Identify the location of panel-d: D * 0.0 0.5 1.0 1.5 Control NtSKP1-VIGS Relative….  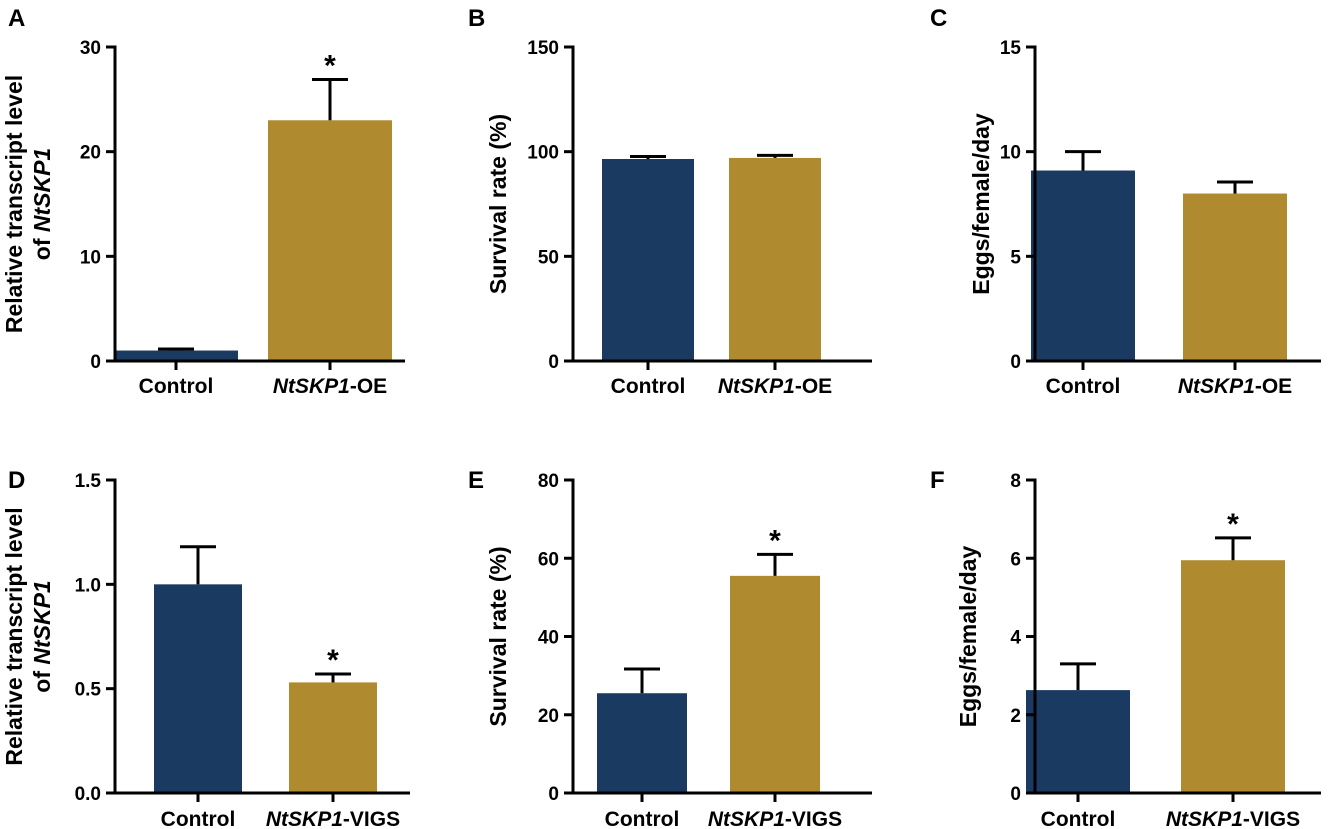
(205, 648).